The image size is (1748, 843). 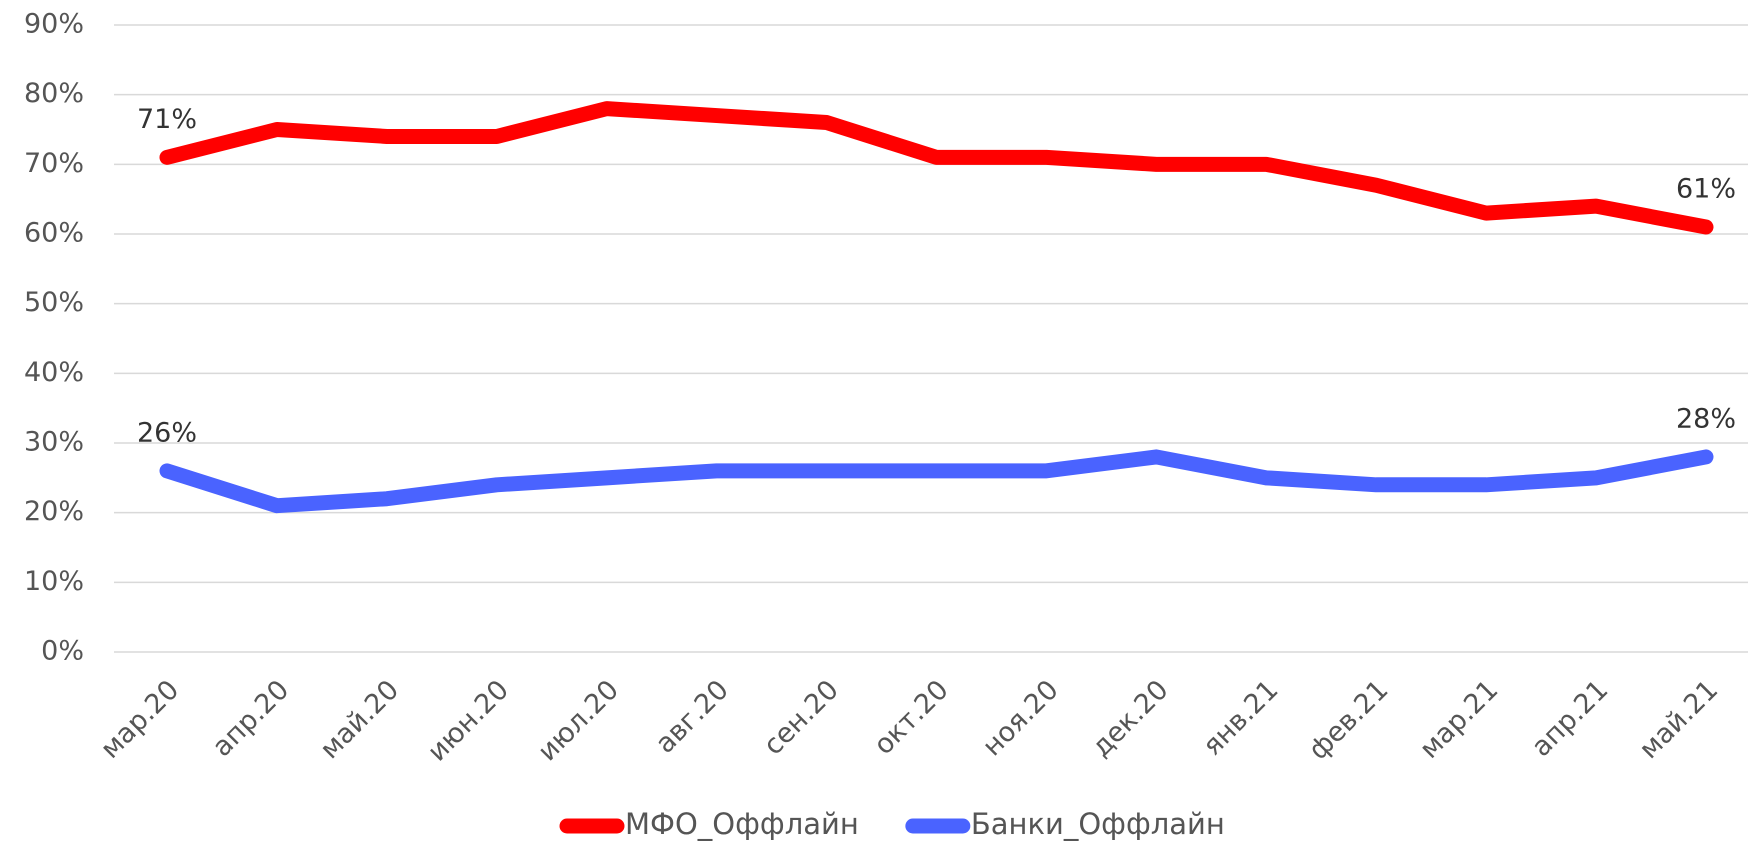 I want to click on y-tick-label: 10%, so click(x=54, y=581).